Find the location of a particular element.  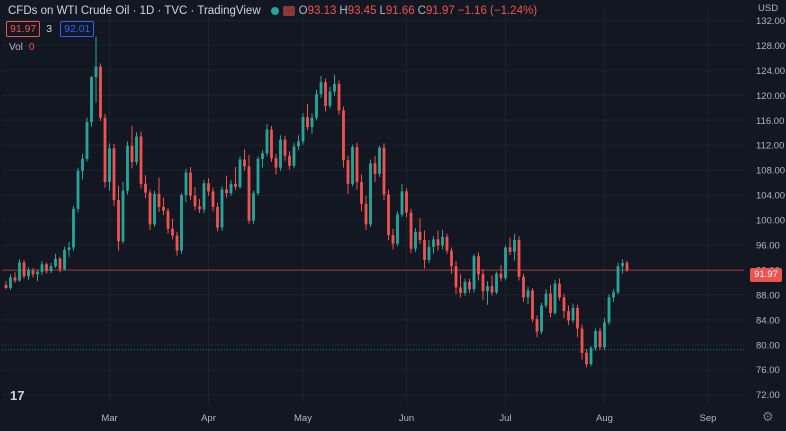

spread-value: 3 is located at coordinates (49, 29).